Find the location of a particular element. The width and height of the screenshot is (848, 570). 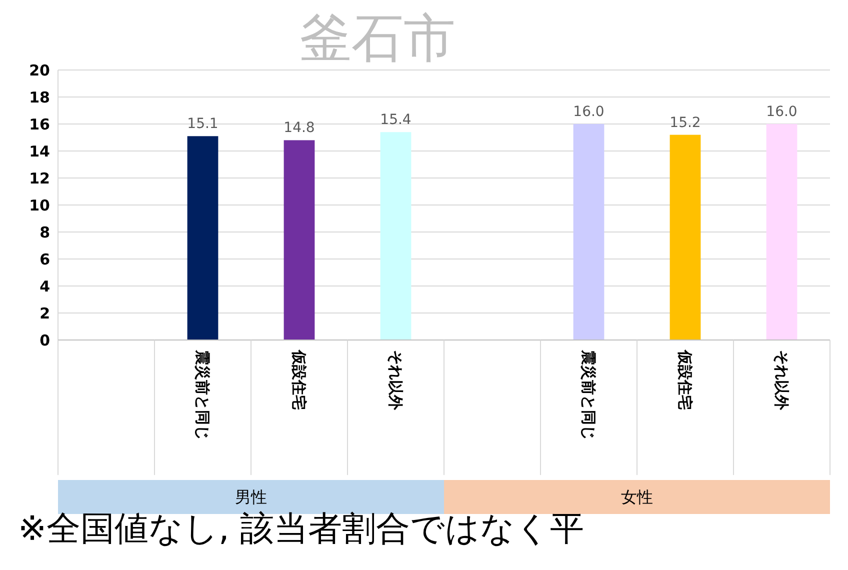

data-label: 15.4 is located at coordinates (396, 120).